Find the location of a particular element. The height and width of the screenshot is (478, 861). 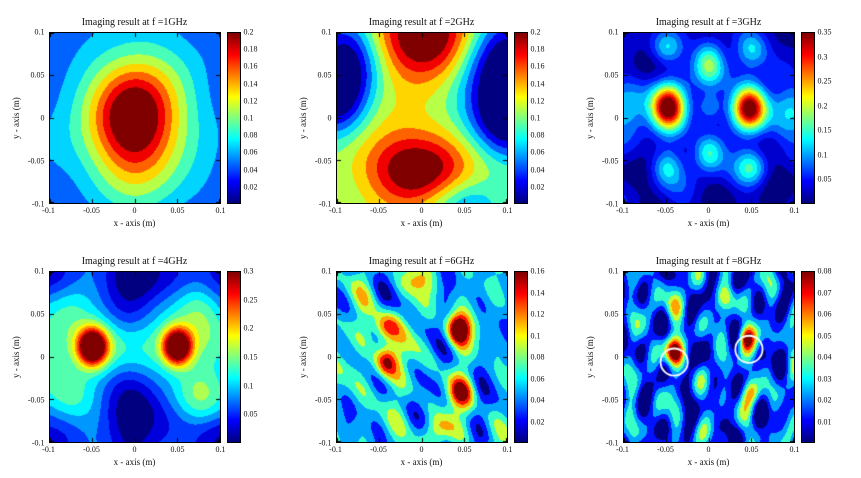

subplot-title: Imaging result at f =8GHz is located at coordinates (708, 261).